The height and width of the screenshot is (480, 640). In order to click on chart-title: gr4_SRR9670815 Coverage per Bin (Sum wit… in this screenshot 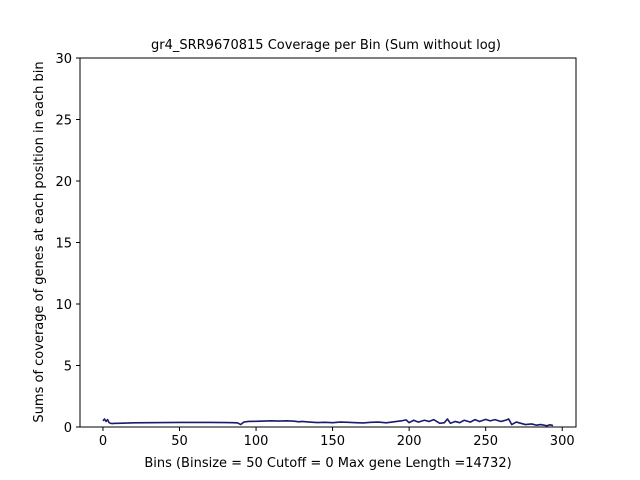, I will do `click(326, 45)`.